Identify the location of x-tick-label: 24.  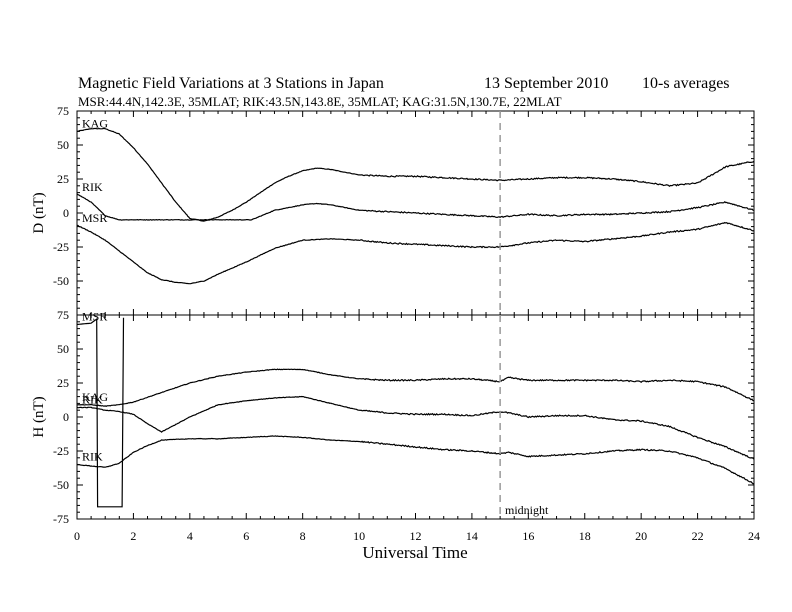
(754, 536).